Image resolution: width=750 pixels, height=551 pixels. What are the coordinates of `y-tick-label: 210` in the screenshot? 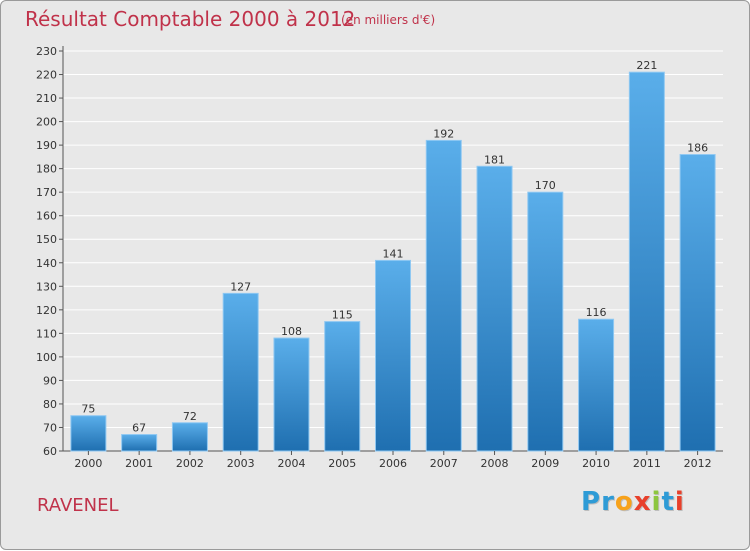 It's located at (46, 98).